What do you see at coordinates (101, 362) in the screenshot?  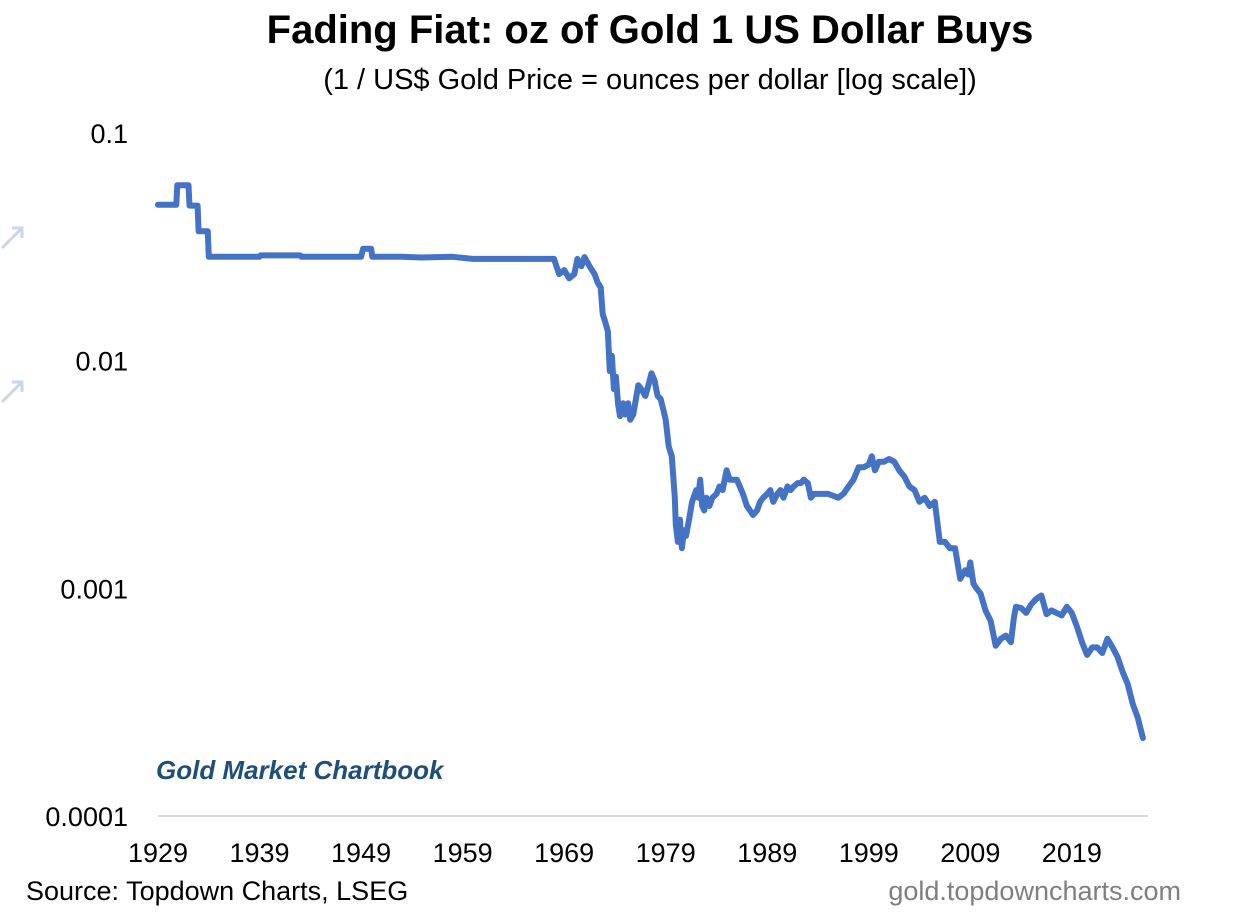 I see `y-tick-label: 0.01` at bounding box center [101, 362].